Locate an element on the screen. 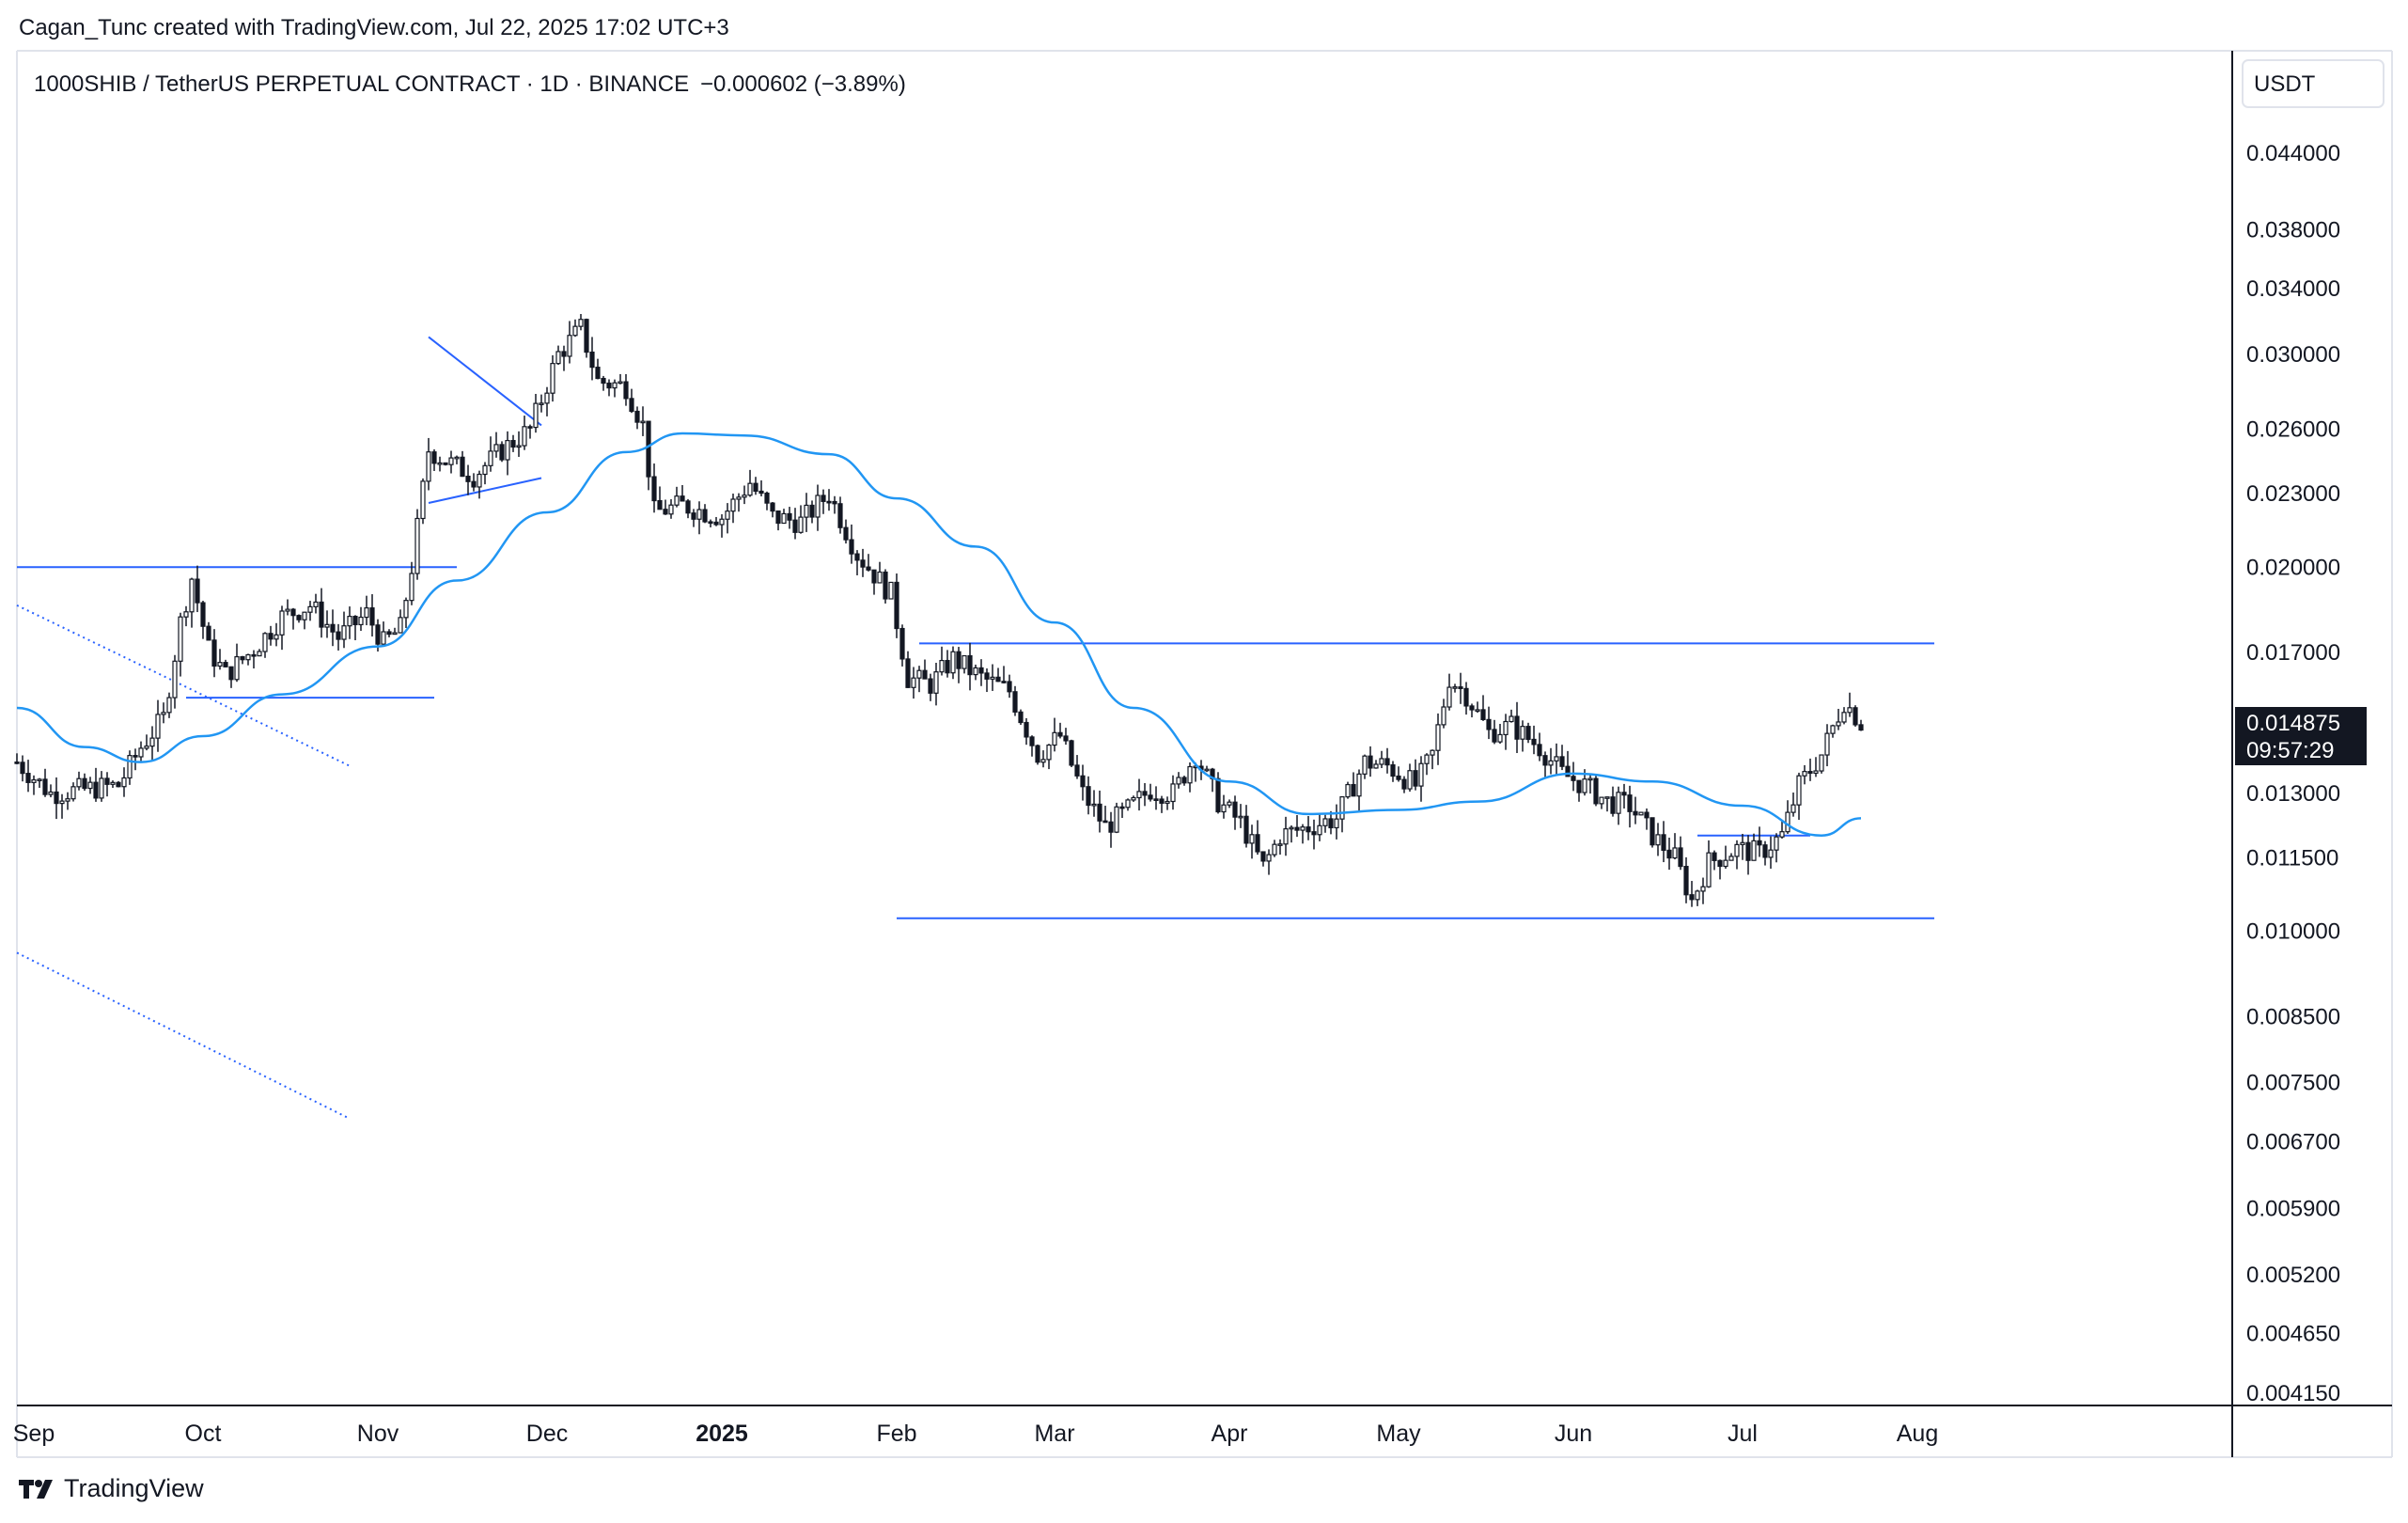 The image size is (2408, 1523). time-tick-label: Nov is located at coordinates (378, 1434).